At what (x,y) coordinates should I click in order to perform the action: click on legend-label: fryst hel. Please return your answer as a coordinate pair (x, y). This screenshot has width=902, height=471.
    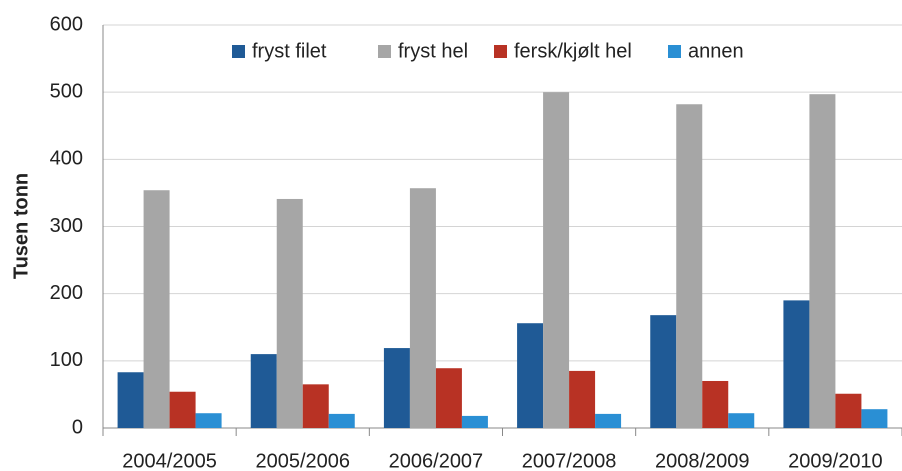
    Looking at the image, I should click on (433, 51).